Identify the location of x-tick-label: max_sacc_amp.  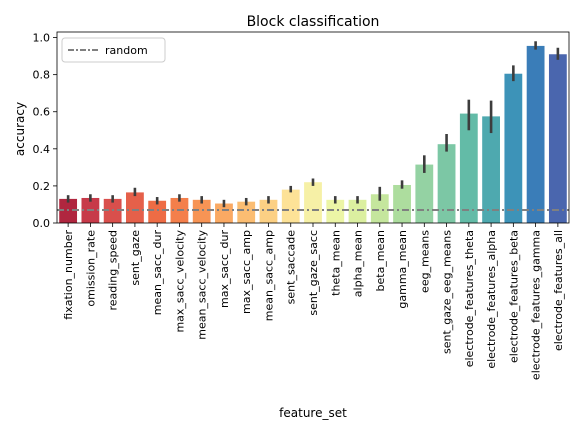
(246, 272).